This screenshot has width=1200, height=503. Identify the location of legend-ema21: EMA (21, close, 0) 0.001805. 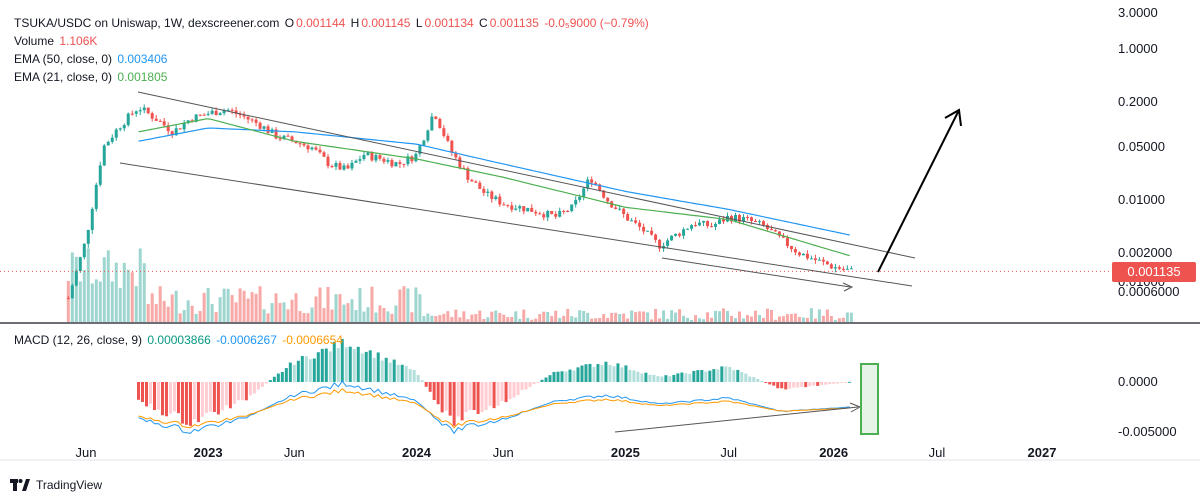
(91, 77).